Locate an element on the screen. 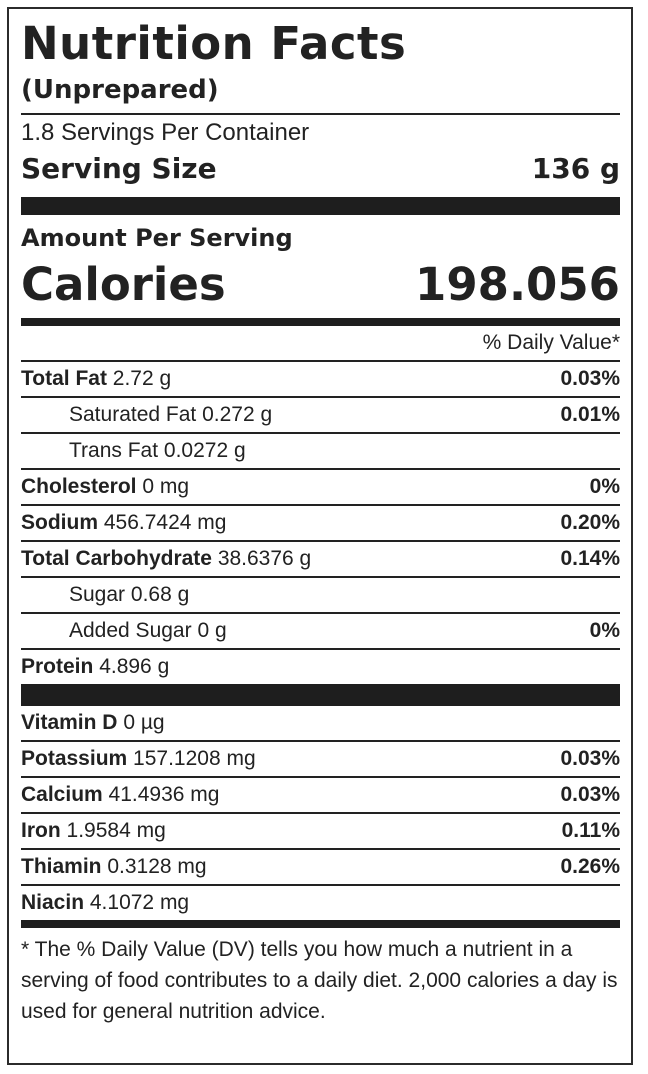 Image resolution: width=648 pixels, height=1074 pixels. nutrient-amount: 38.6376 g is located at coordinates (264, 558).